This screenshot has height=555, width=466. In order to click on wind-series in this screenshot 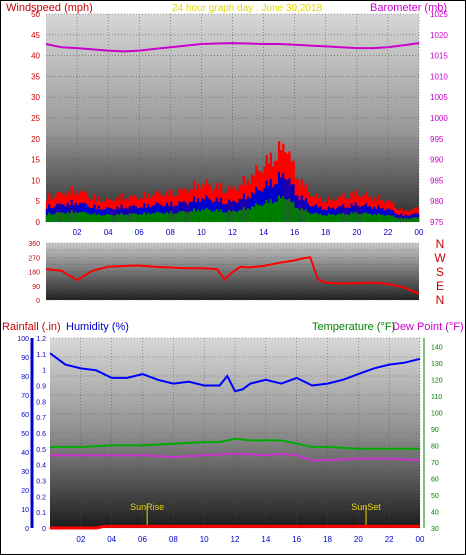, I will do `click(232, 181)`.